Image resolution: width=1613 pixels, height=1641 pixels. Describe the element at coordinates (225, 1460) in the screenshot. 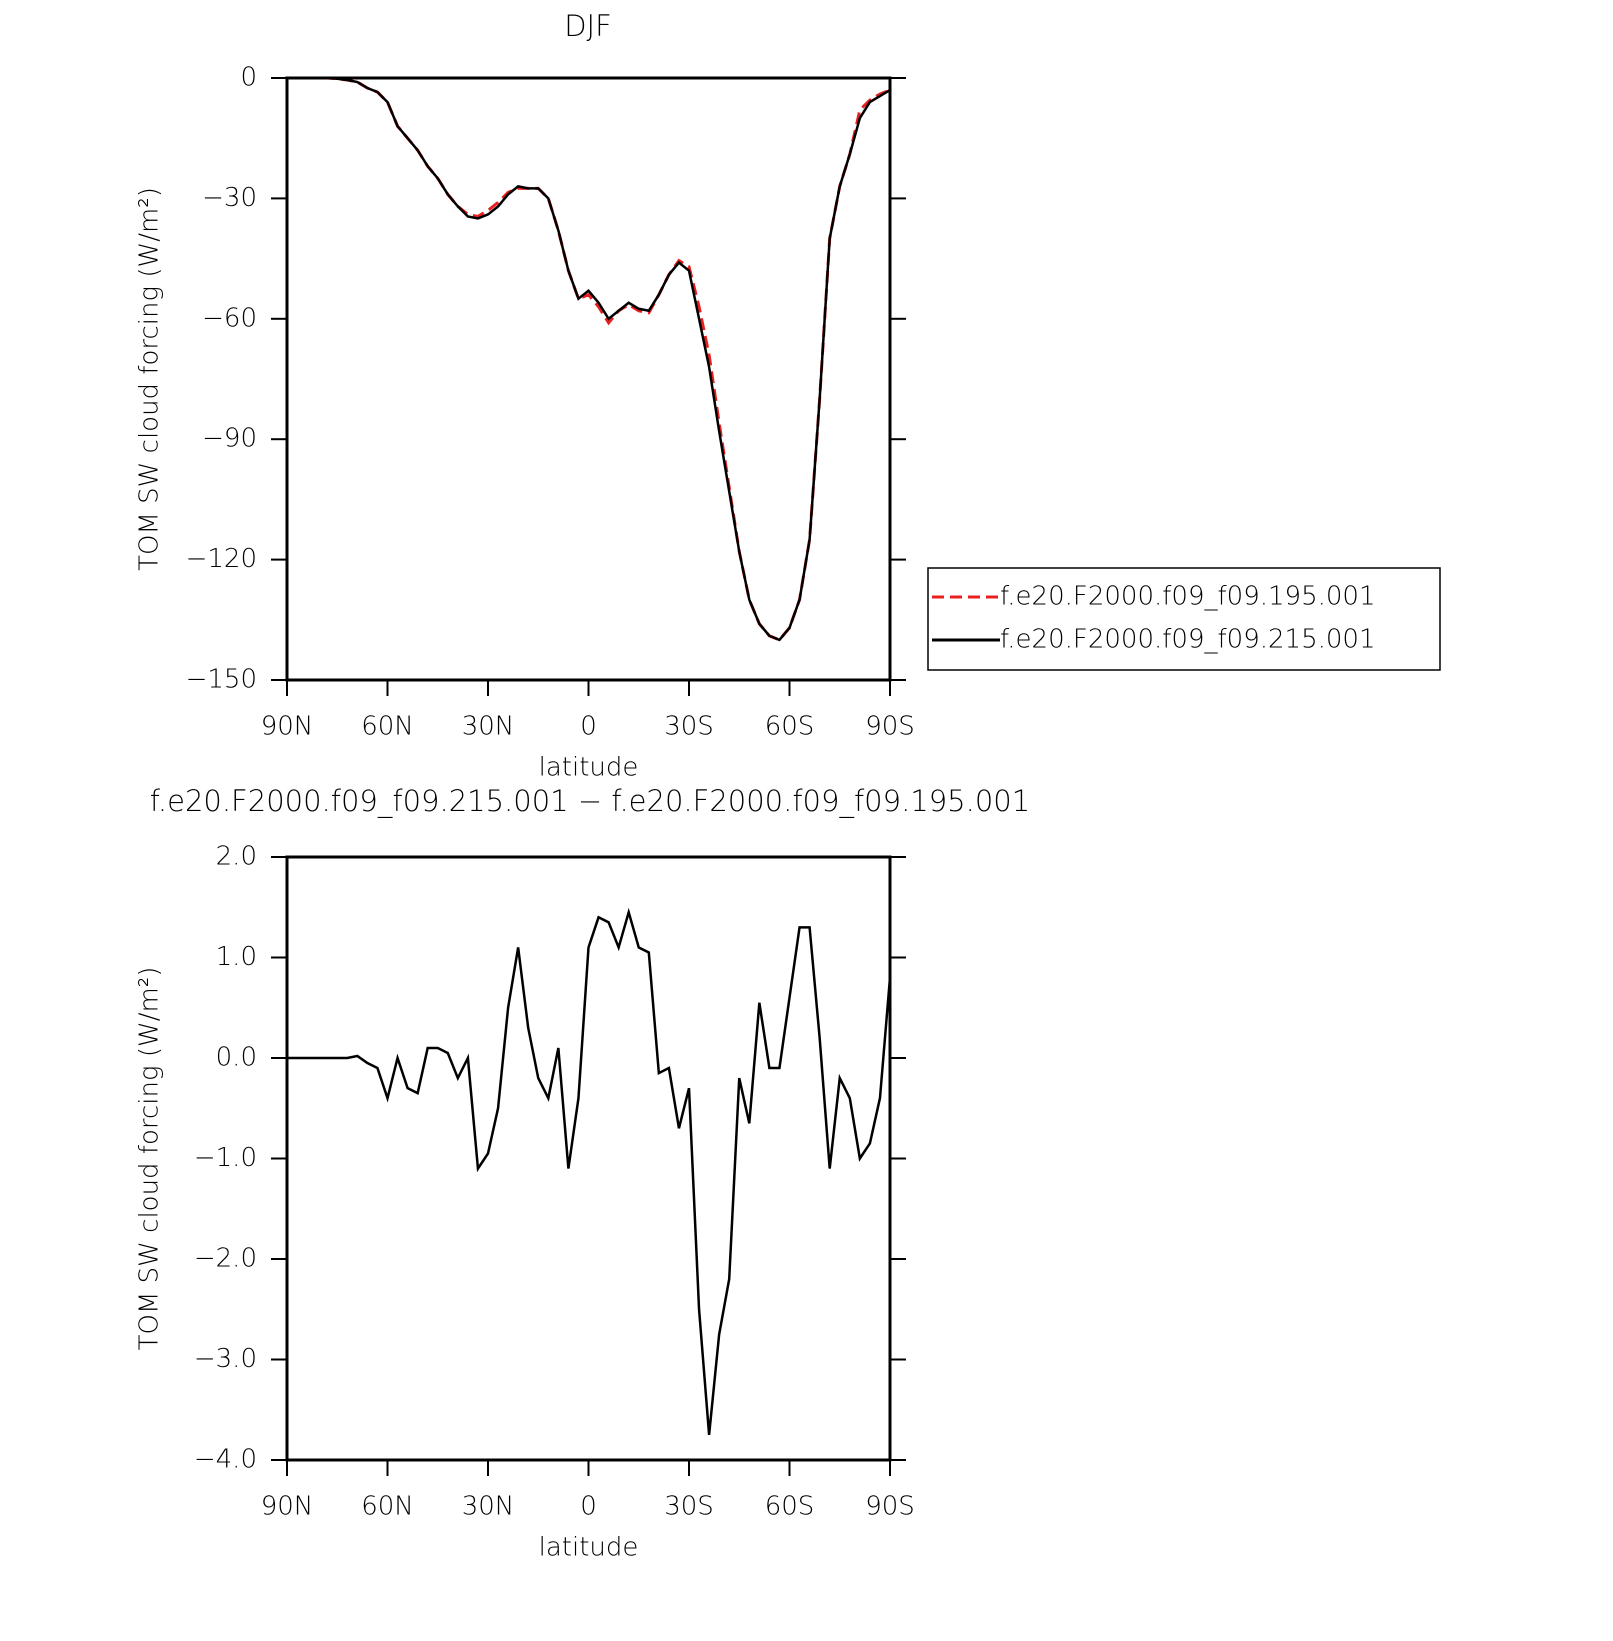

I see `y-tick-label: −4.0` at that location.